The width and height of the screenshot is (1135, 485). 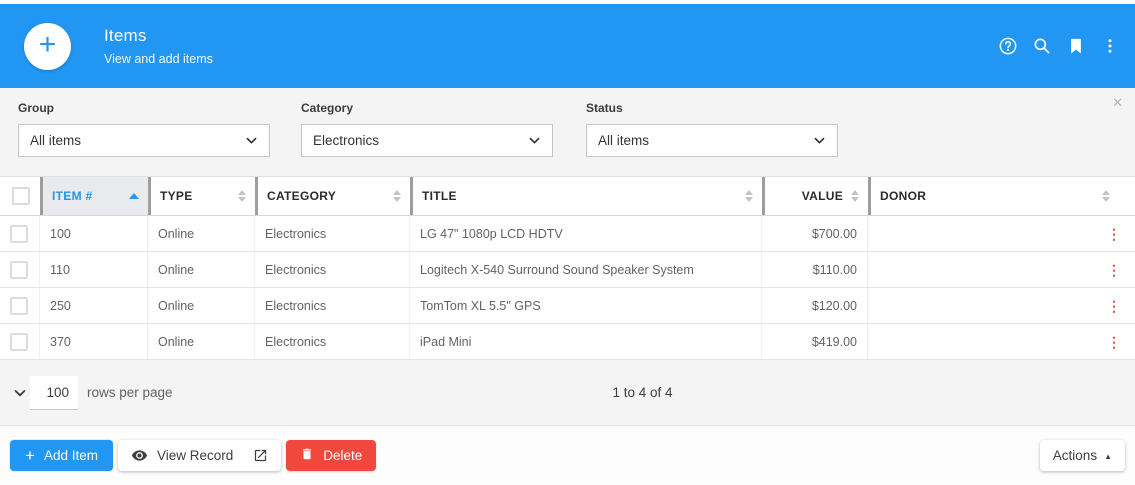 I want to click on filter-group-category: Category Electronics, so click(x=427, y=138).